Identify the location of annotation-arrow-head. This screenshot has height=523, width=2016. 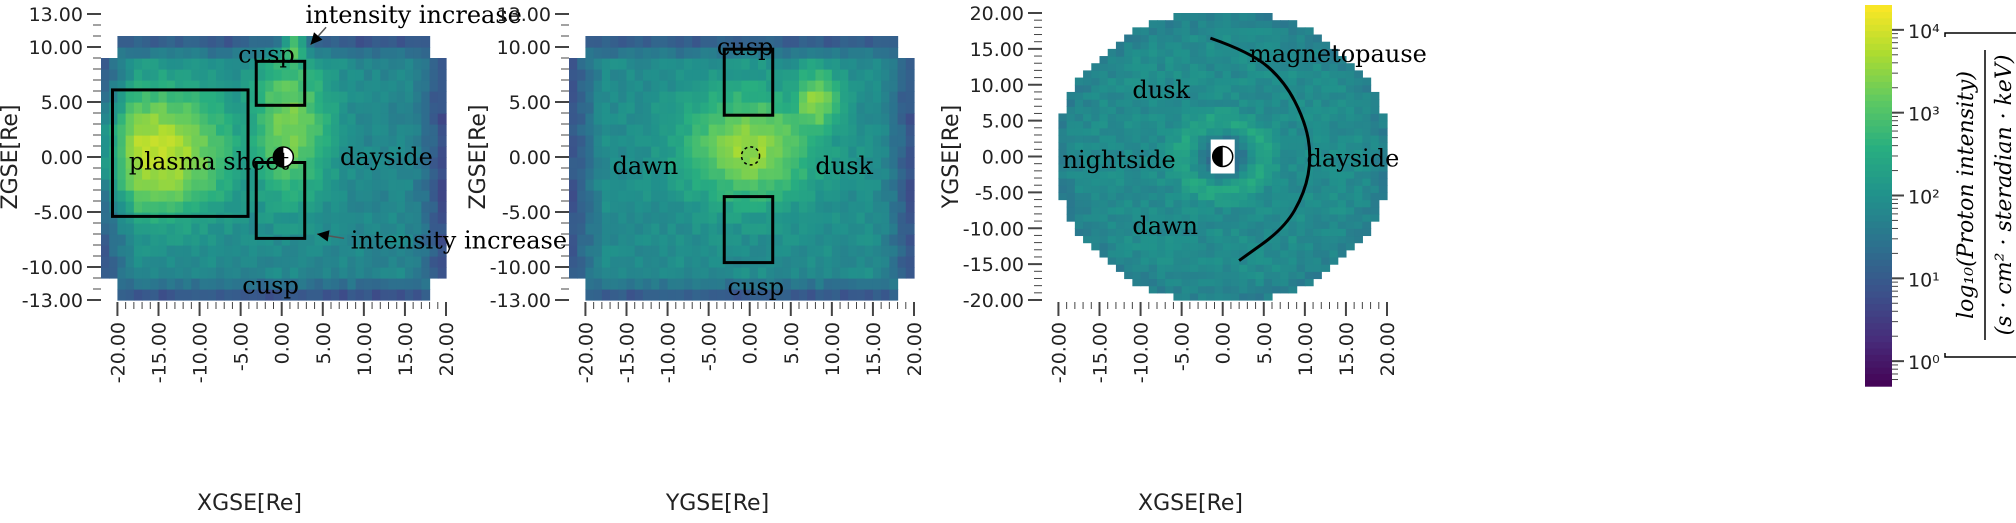
(316, 38).